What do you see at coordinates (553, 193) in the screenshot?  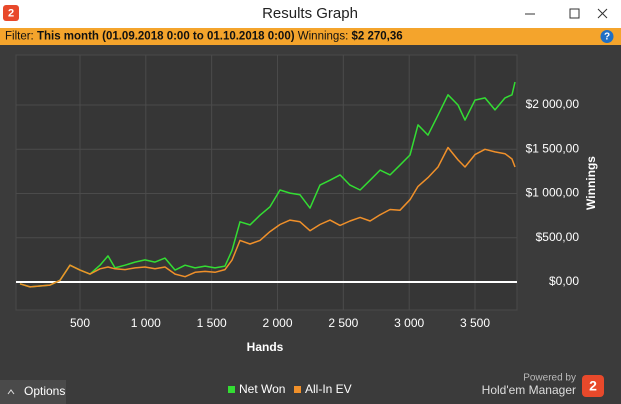 I see `y-tick-label: $1 000,00` at bounding box center [553, 193].